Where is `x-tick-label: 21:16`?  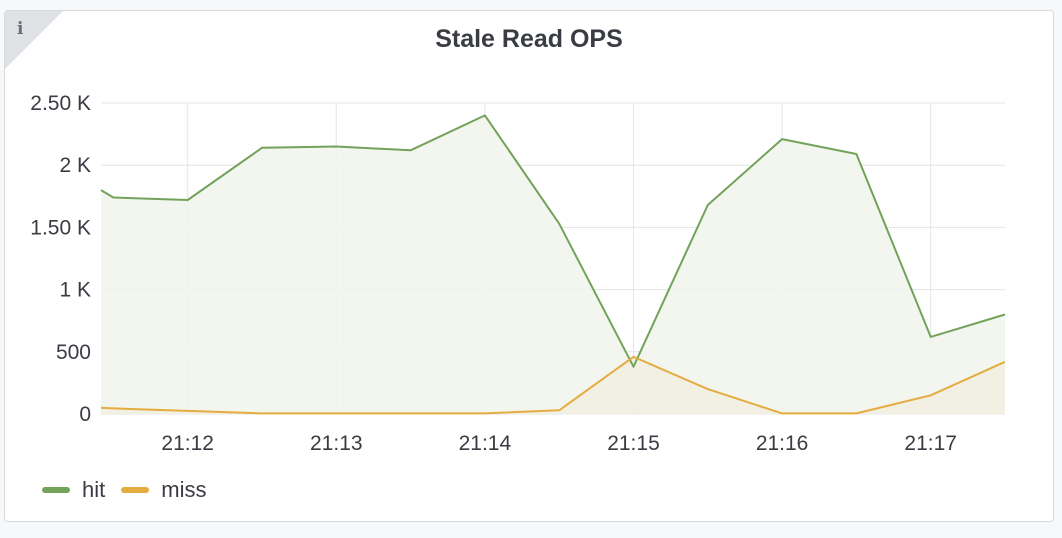 x-tick-label: 21:16 is located at coordinates (782, 443).